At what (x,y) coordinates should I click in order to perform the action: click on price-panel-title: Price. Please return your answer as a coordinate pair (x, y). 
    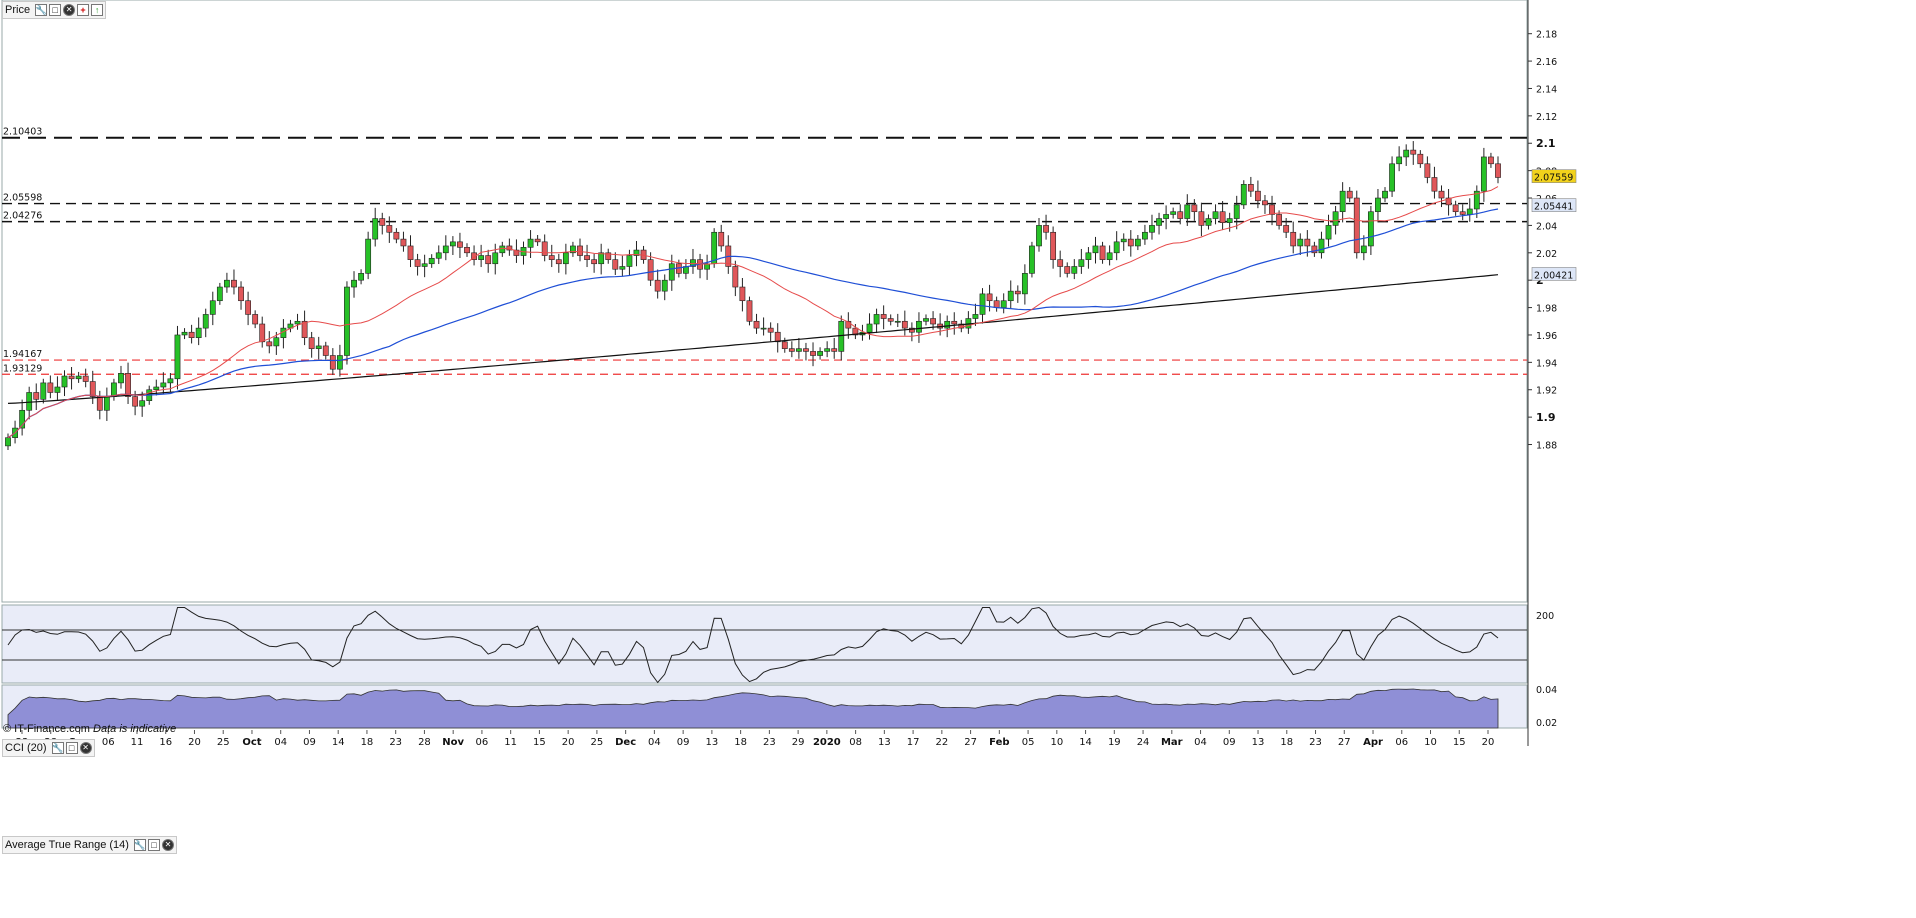
    Looking at the image, I should click on (18, 10).